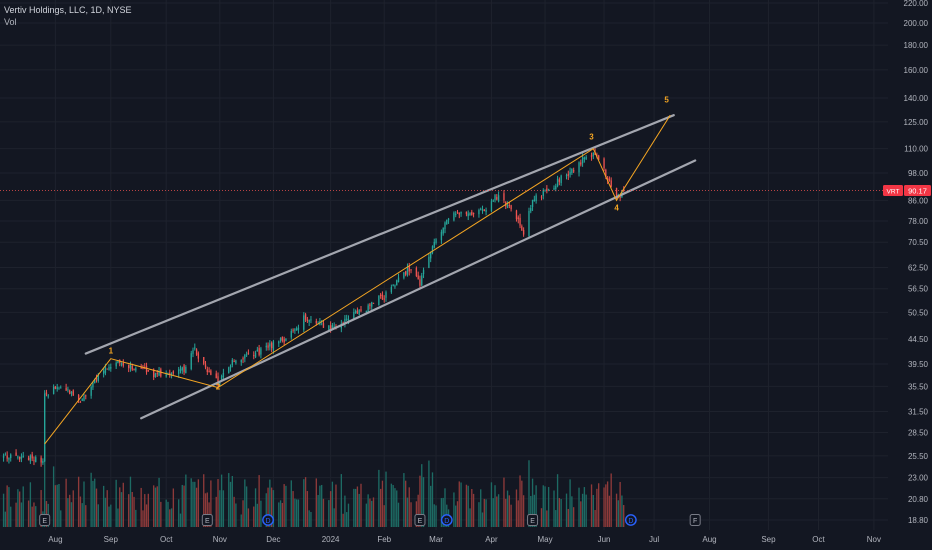  I want to click on y-tick-label: 180.00, so click(916, 45).